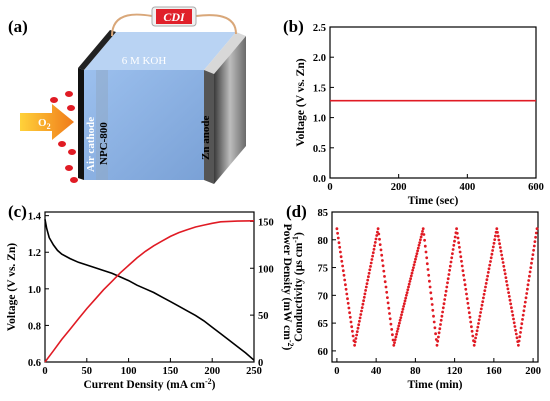  I want to click on voltage-curve, so click(149, 290).